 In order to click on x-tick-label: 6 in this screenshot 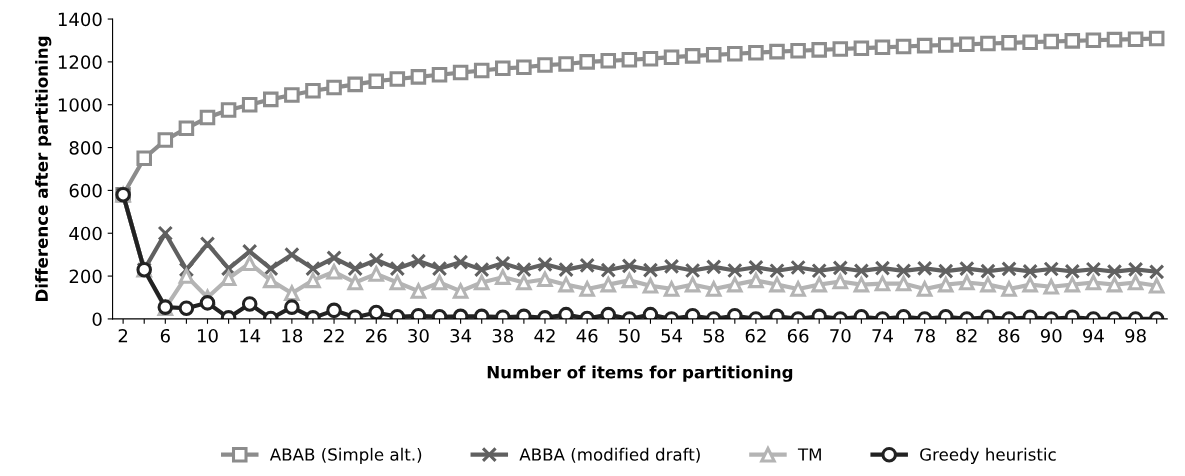, I will do `click(165, 335)`.